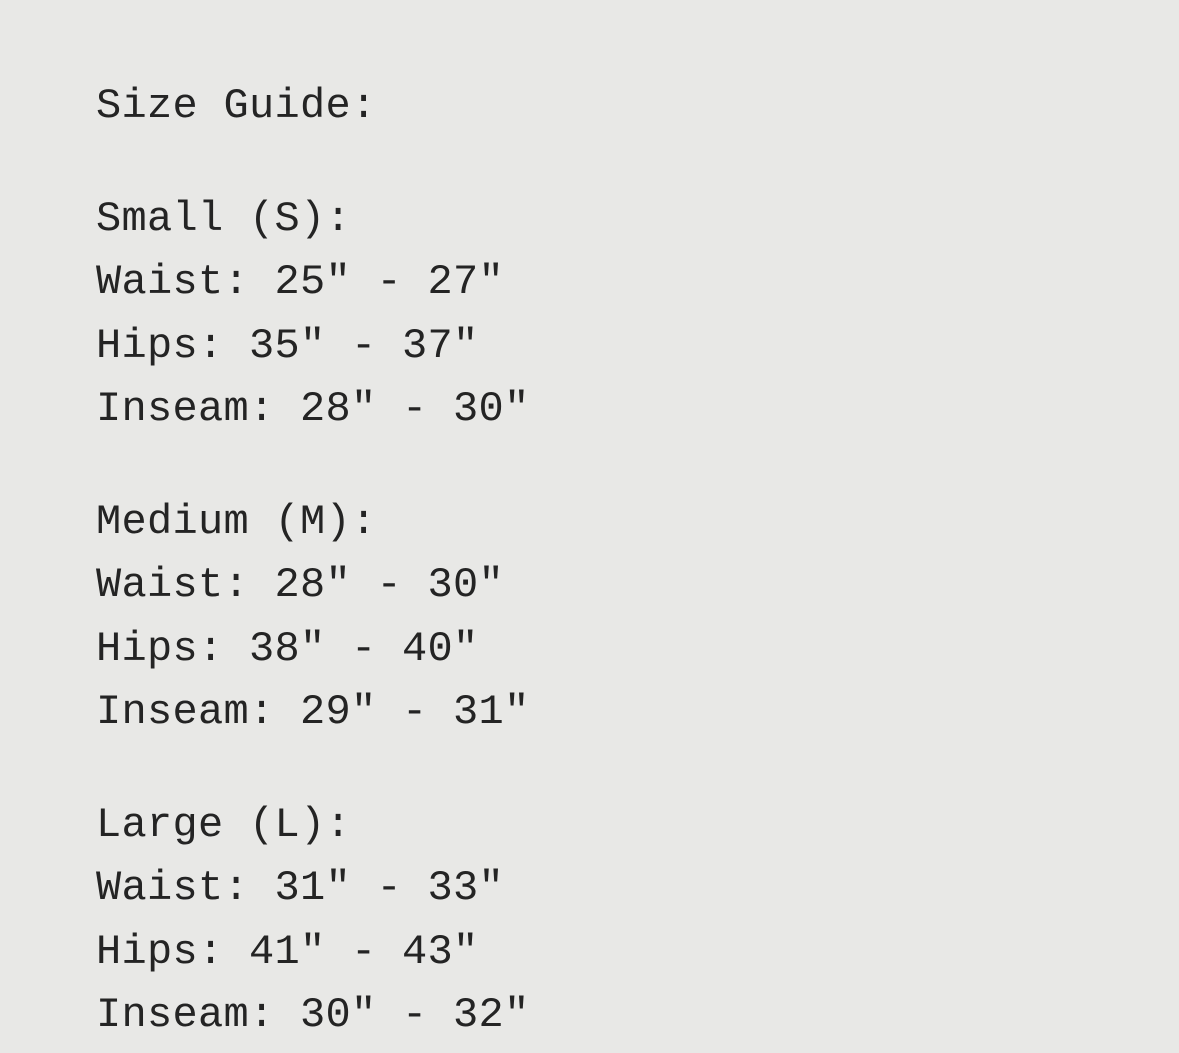 The image size is (1179, 1053). What do you see at coordinates (287, 951) in the screenshot?
I see `measurement-line-hips: Hips: 41" - 43"` at bounding box center [287, 951].